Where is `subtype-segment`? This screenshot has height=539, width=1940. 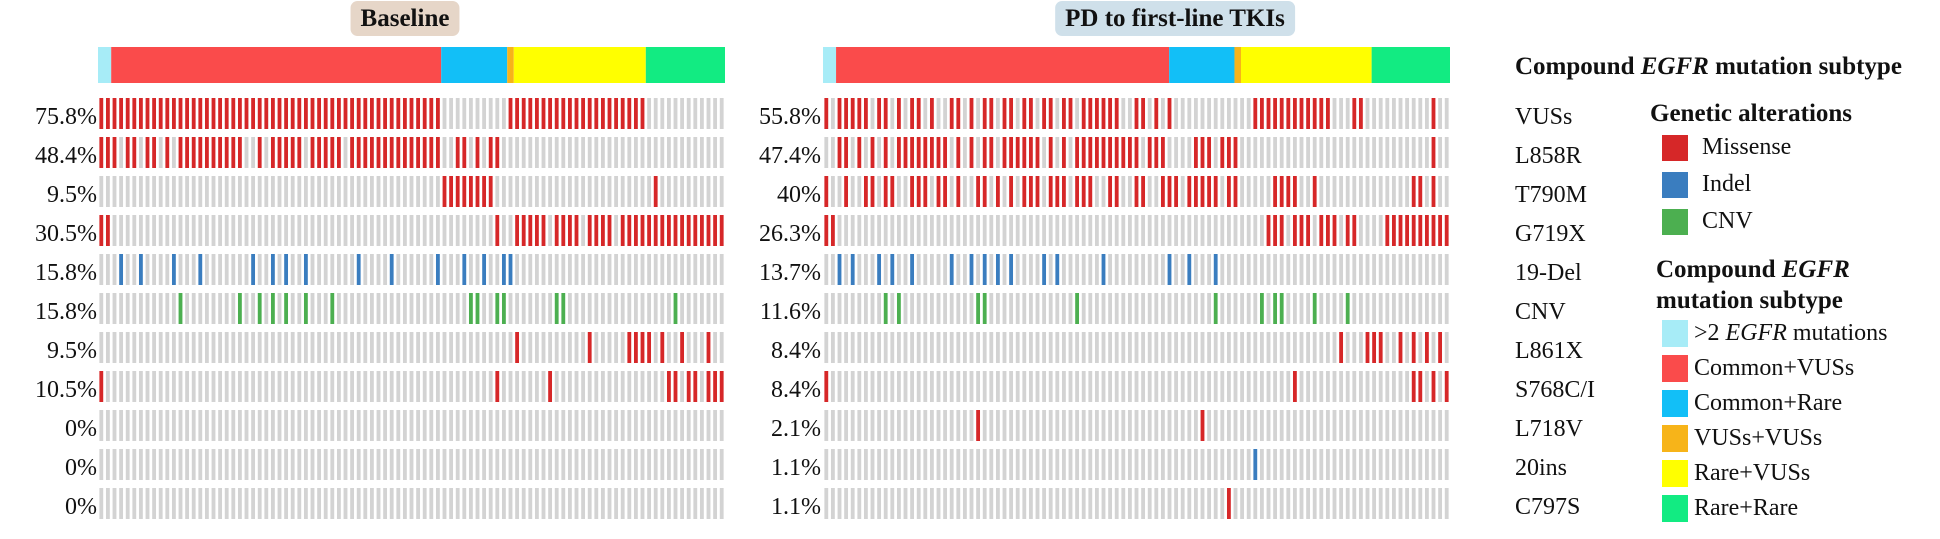
subtype-segment is located at coordinates (1306, 65).